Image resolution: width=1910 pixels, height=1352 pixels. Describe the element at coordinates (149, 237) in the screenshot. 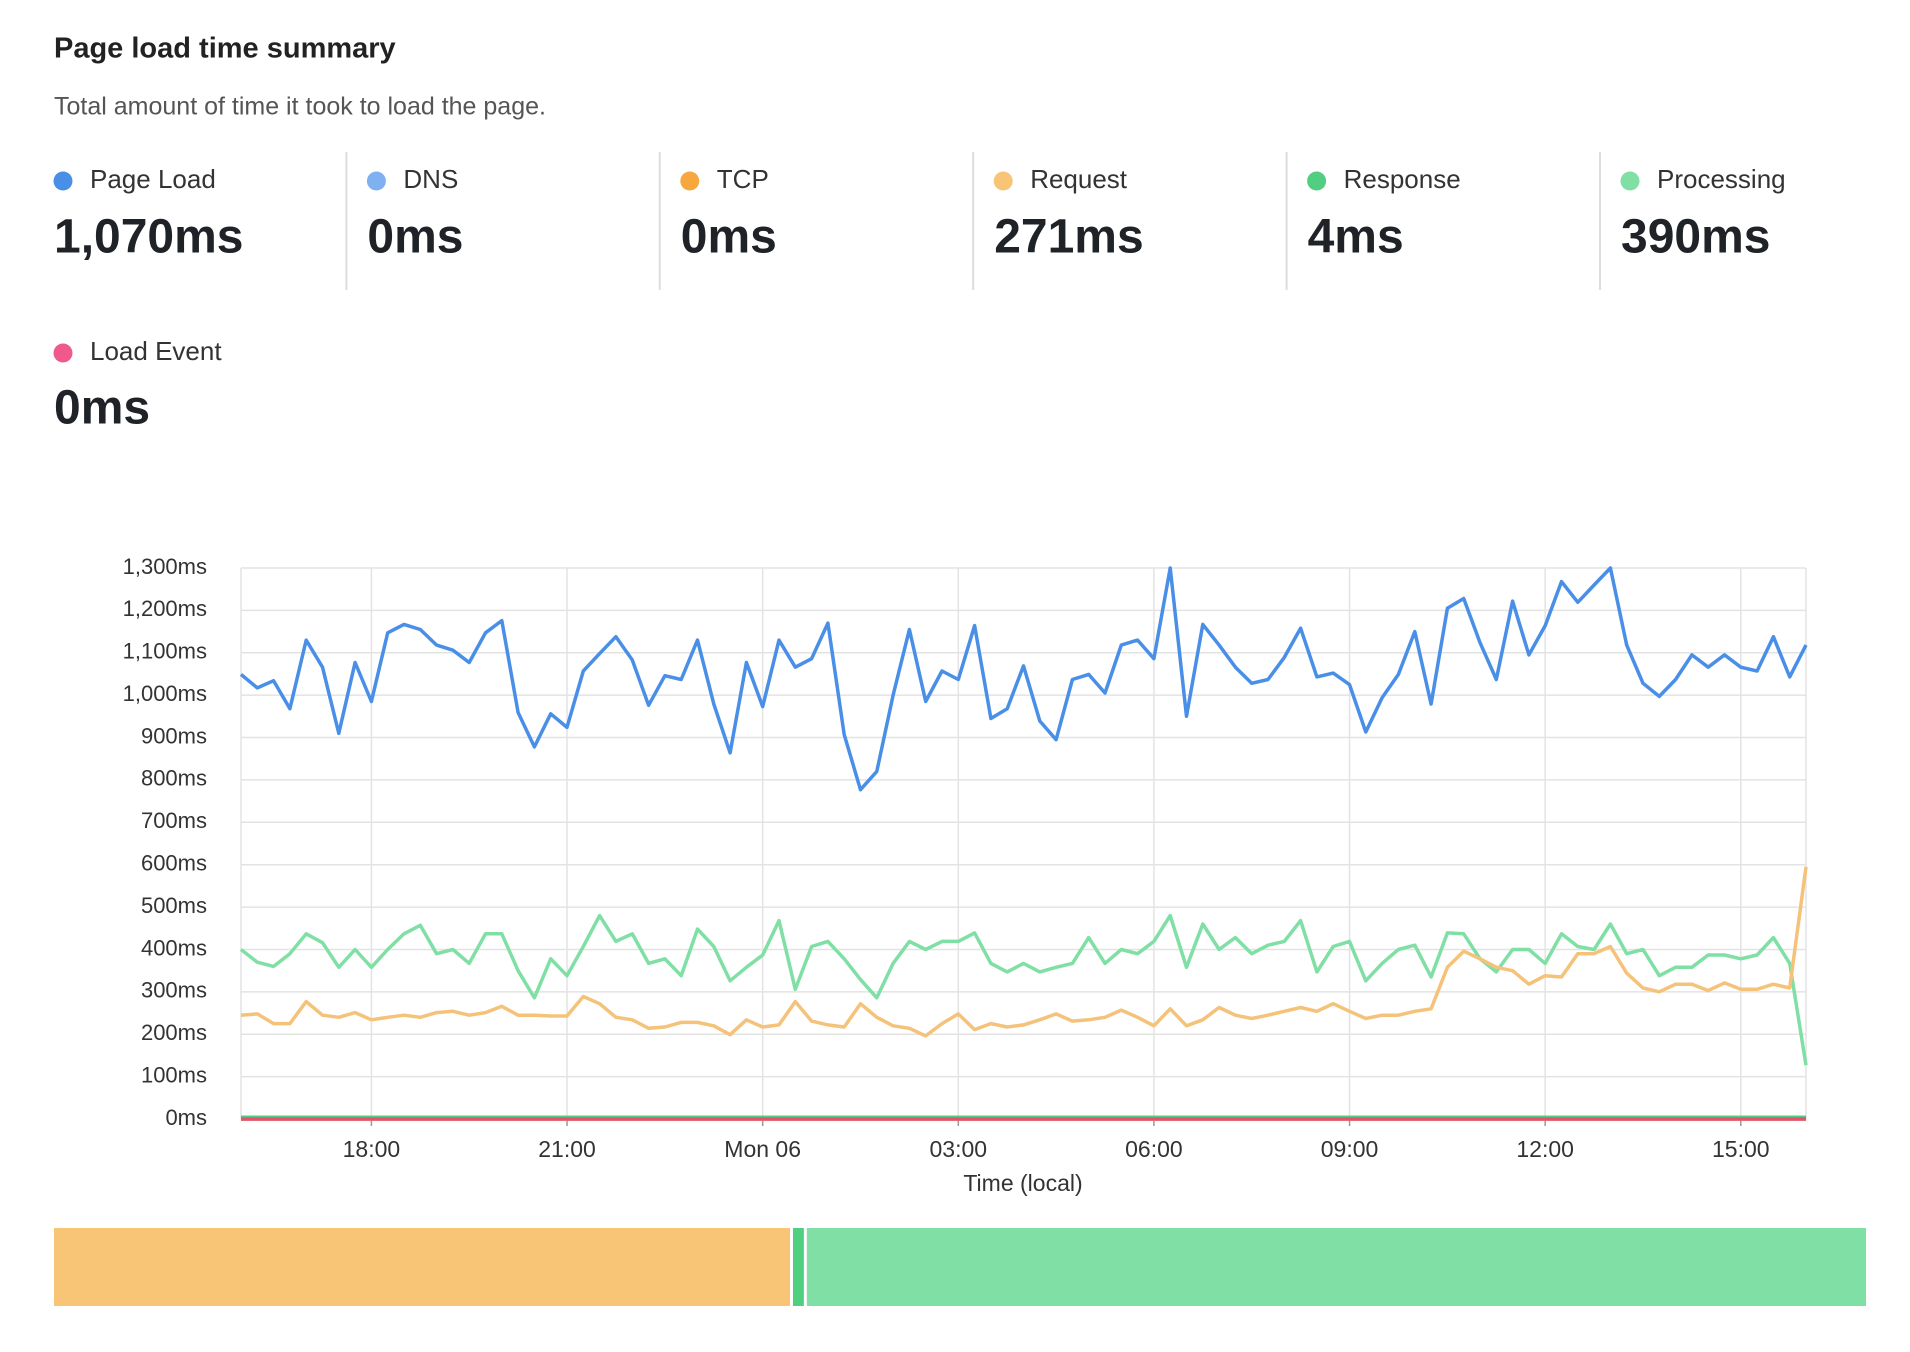

I see `metric-value: 1,070ms` at that location.